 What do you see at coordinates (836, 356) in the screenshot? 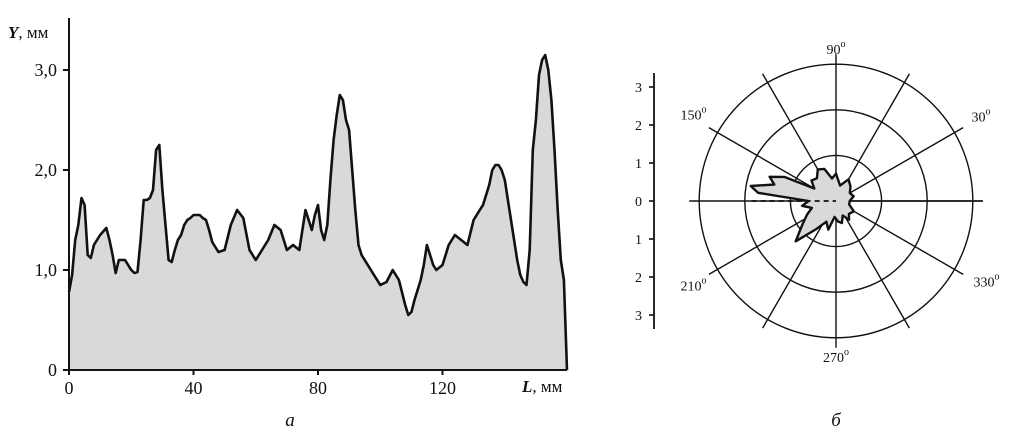
I see `polar-angle-label: 270o` at bounding box center [836, 356].